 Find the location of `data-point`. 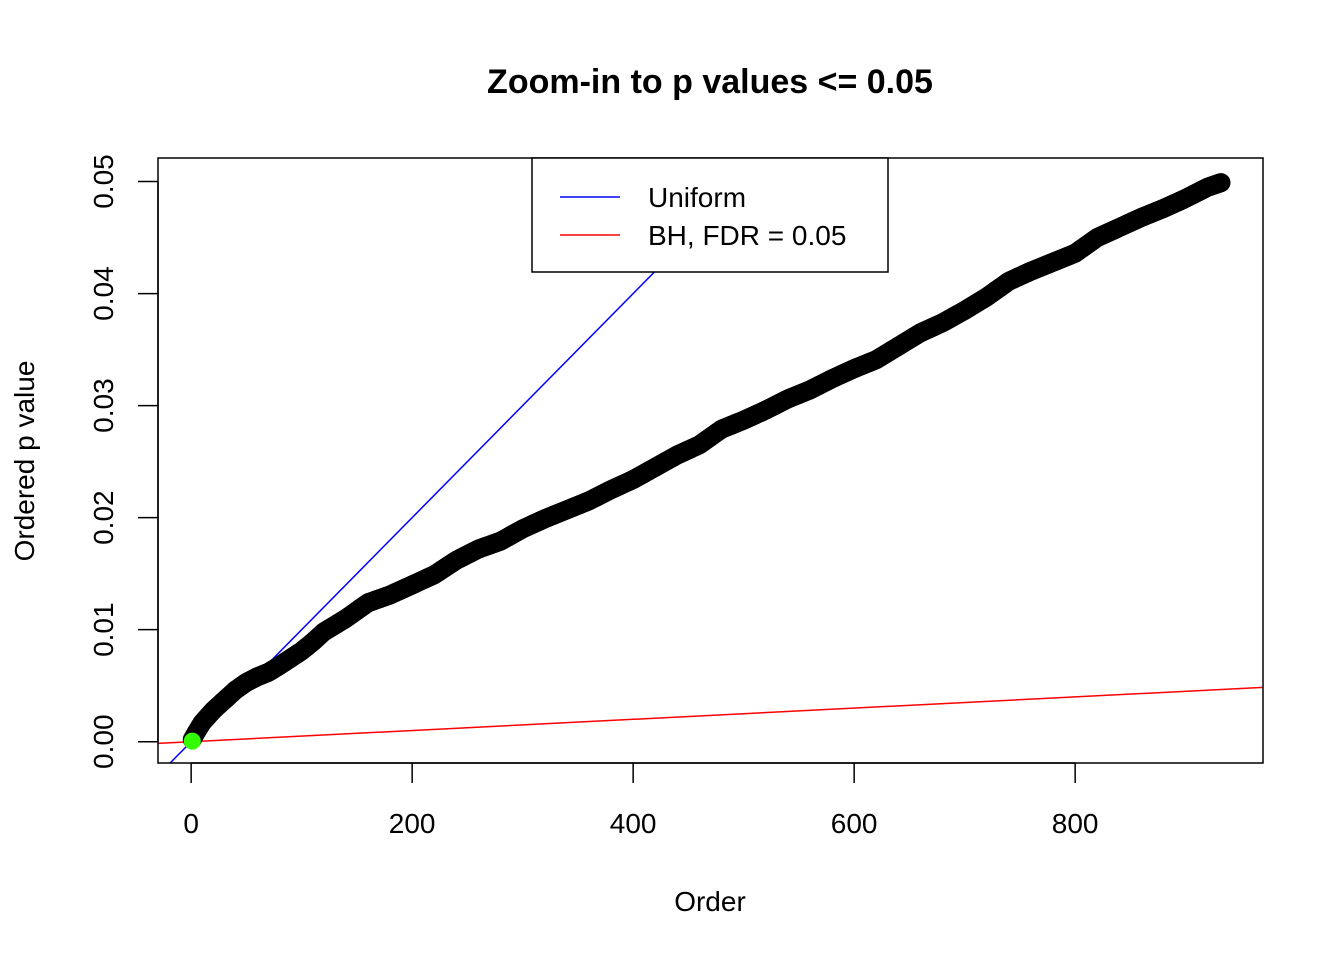

data-point is located at coordinates (1221, 183).